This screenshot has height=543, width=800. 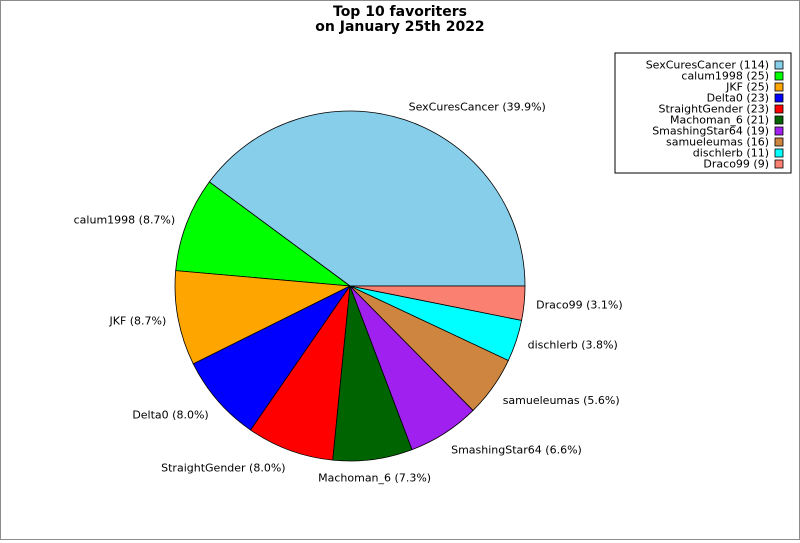 I want to click on chart-title-line: Top 10 favoriters, so click(x=400, y=12).